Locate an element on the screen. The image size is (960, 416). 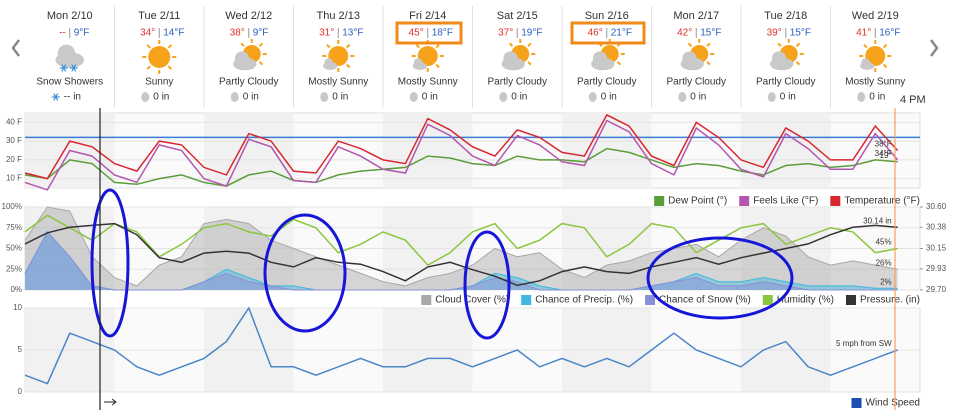
condition: Snow Showers is located at coordinates (69, 82).